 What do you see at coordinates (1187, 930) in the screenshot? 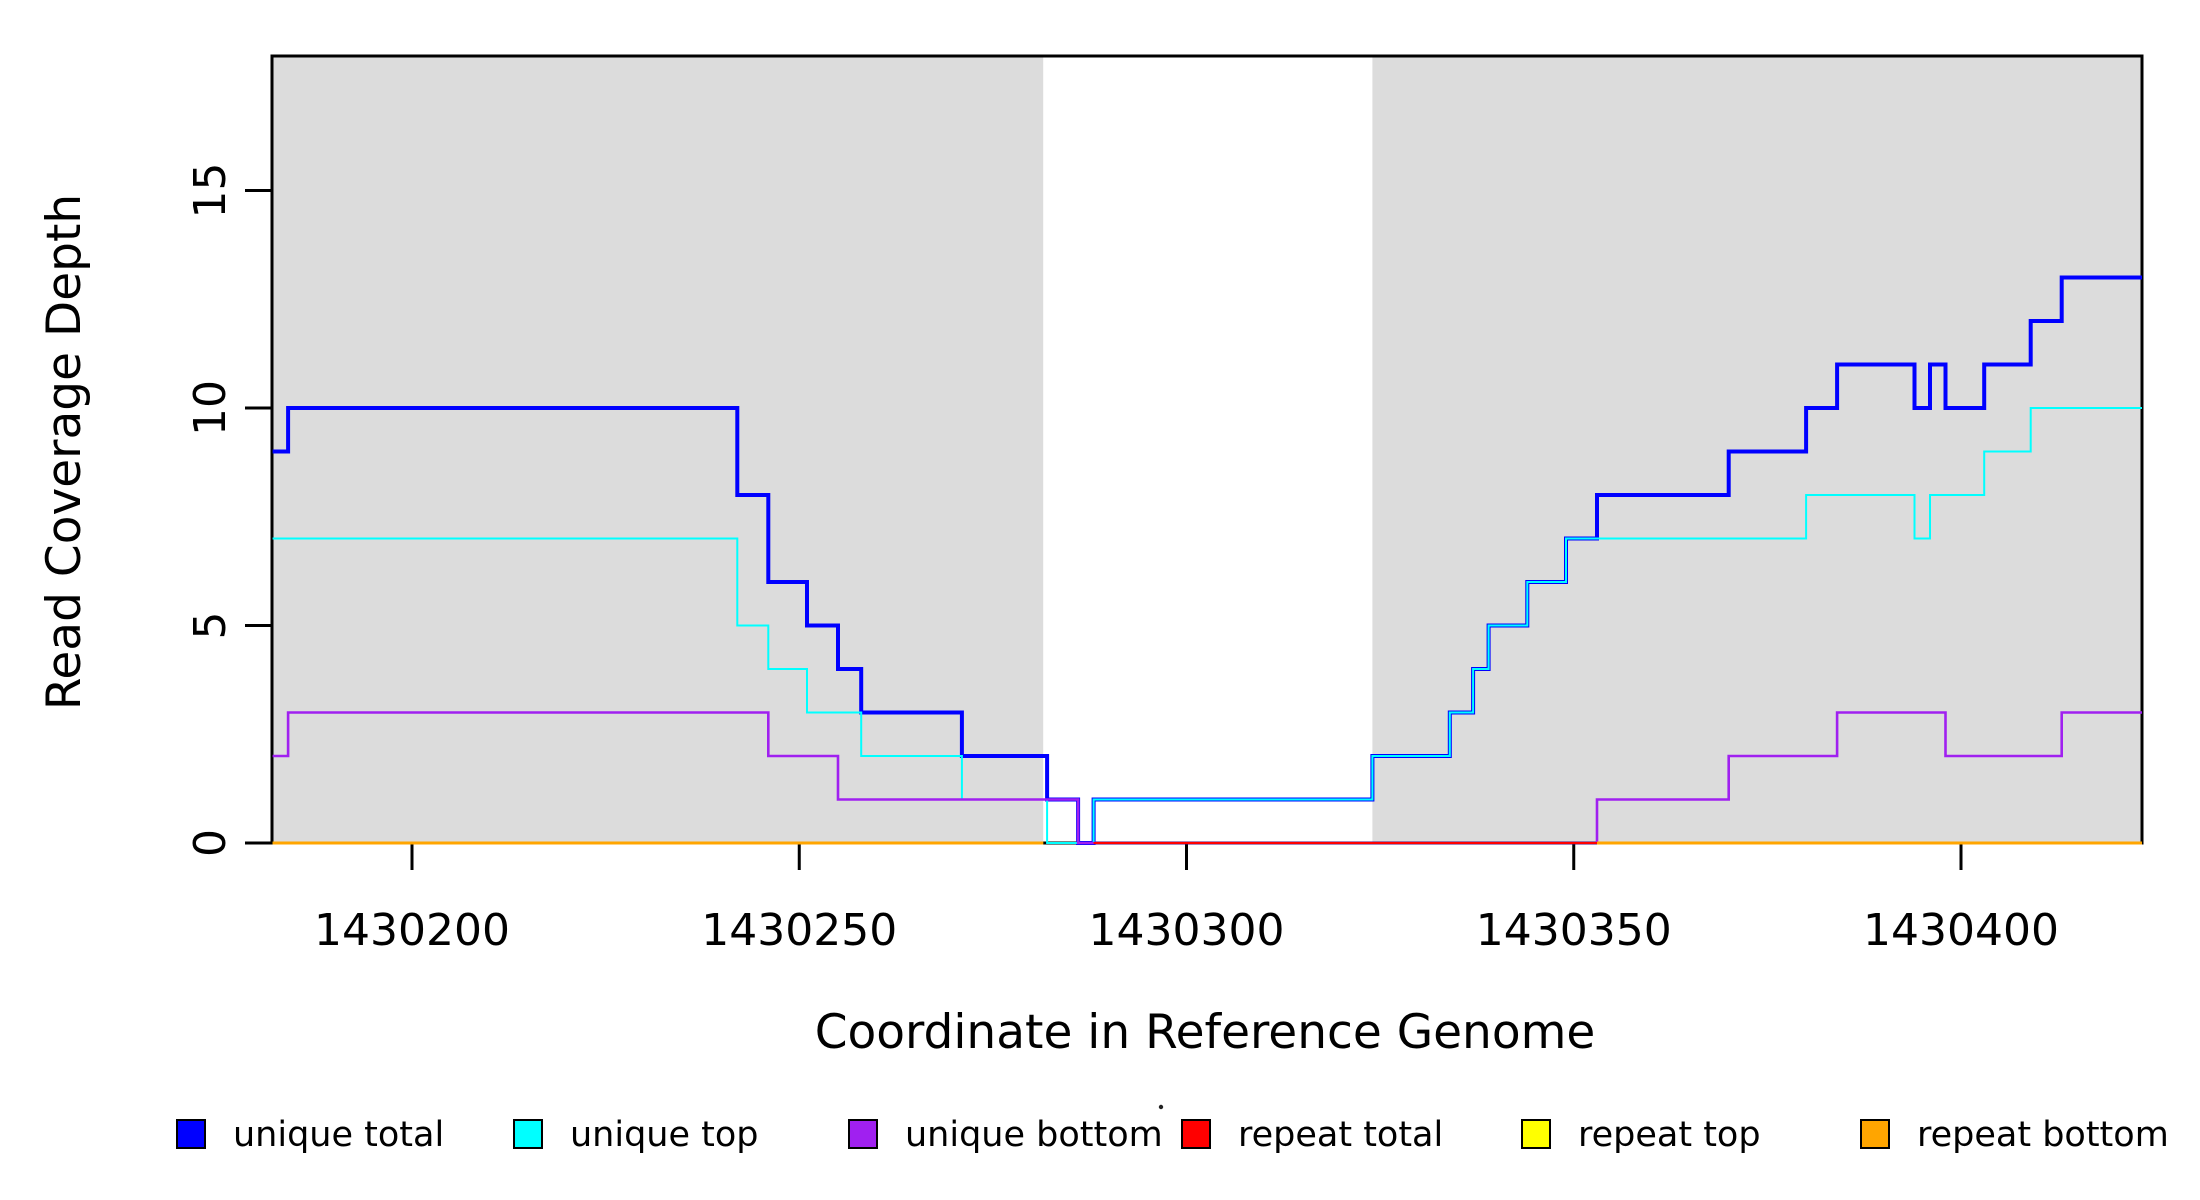
I see `x-tick-label: 1430300` at bounding box center [1187, 930].